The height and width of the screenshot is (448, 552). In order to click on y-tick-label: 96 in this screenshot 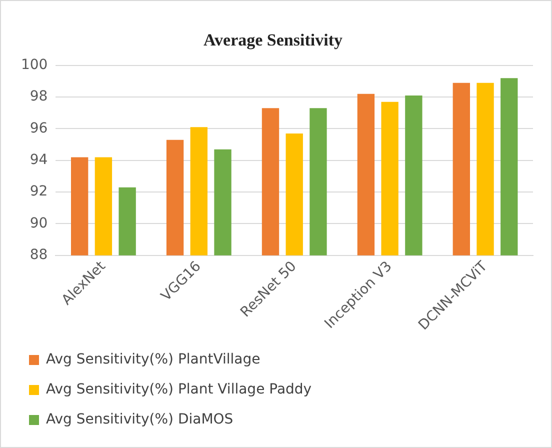, I will do `click(39, 128)`.